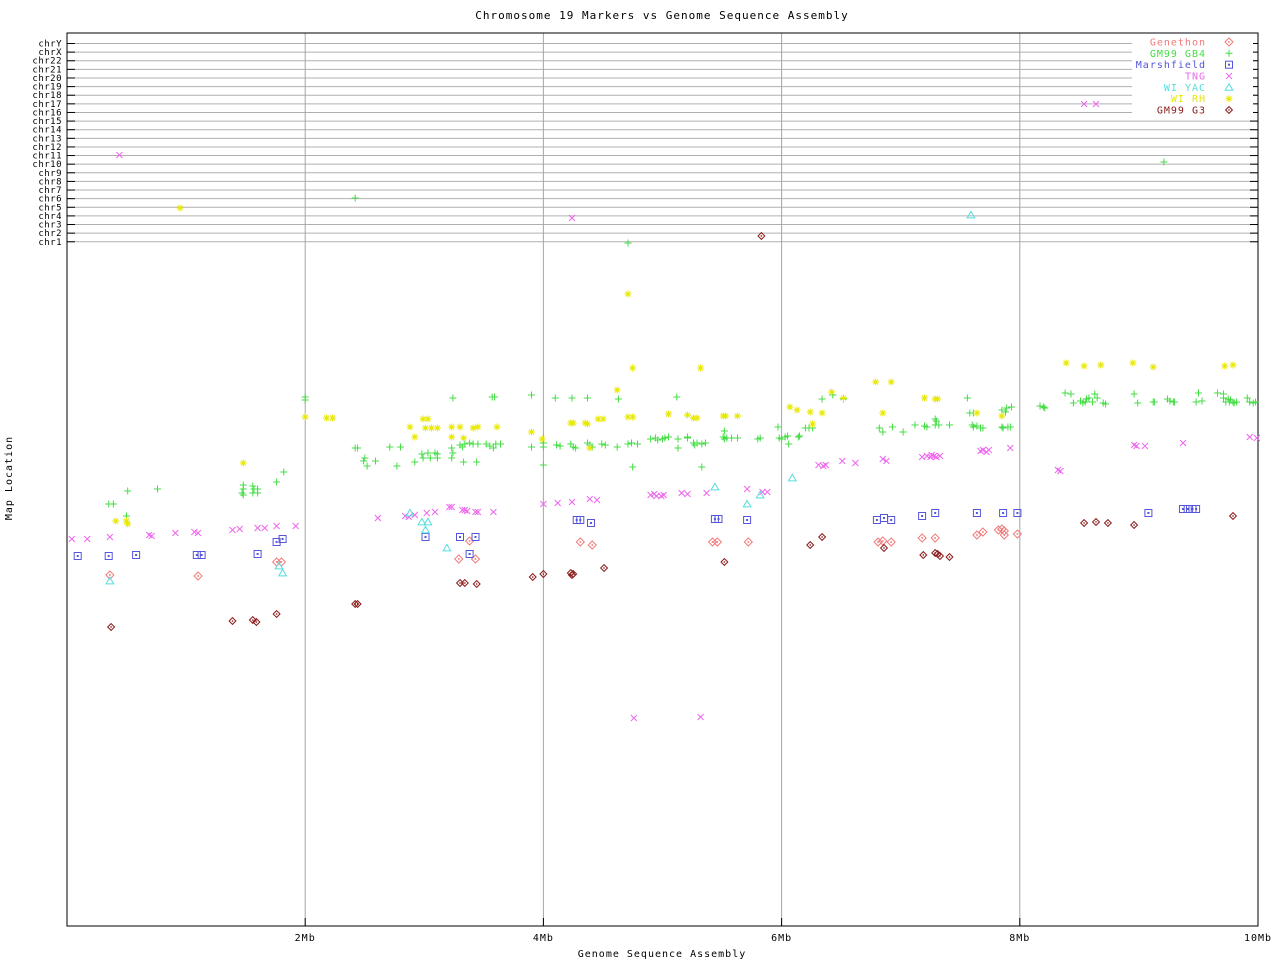 The image size is (1280, 960). What do you see at coordinates (50, 182) in the screenshot?
I see `chromosome-label-chr8: chr8` at bounding box center [50, 182].